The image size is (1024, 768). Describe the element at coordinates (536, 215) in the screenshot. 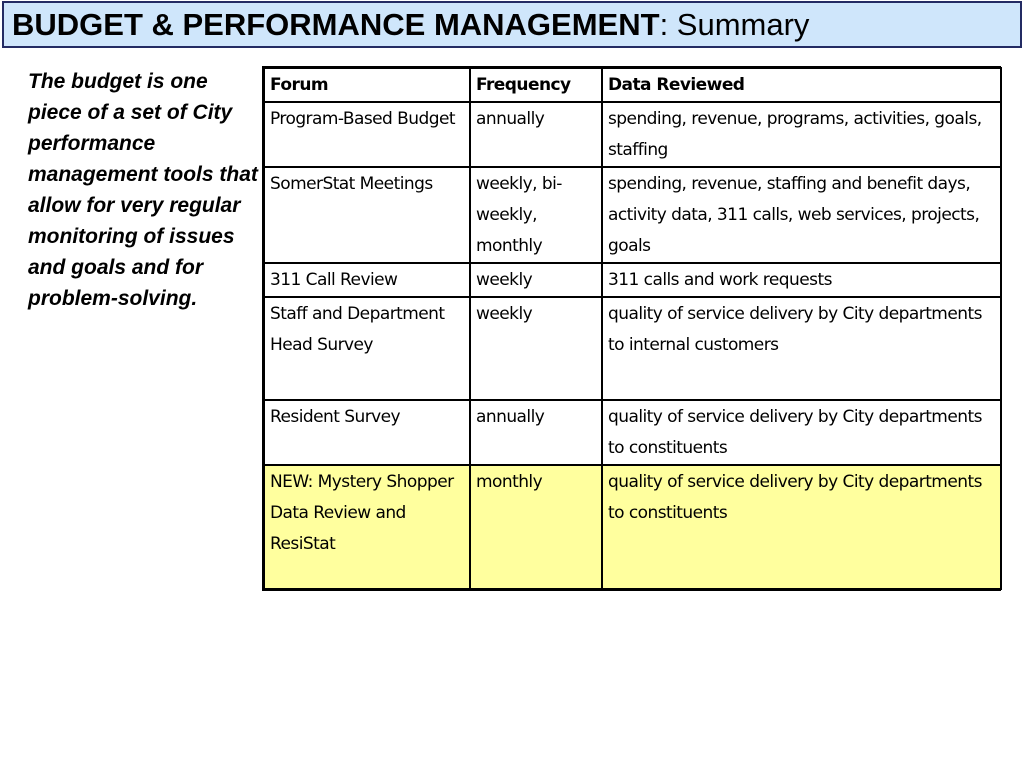

I see `cell-frequency: weekly, bi-weekly, monthly` at that location.